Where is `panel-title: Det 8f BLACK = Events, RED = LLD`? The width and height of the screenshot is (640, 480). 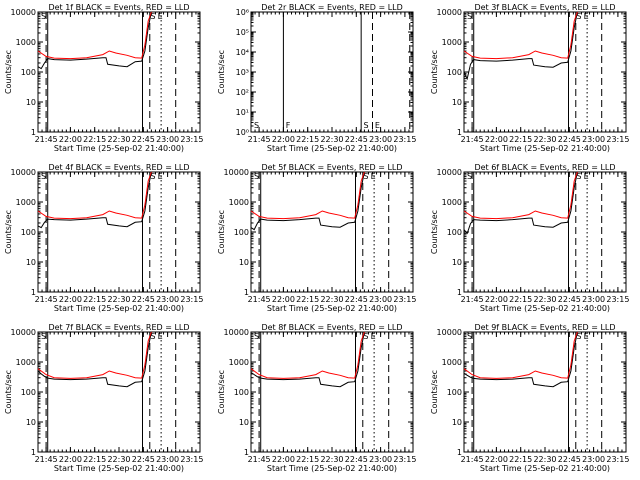
panel-title: Det 8f BLACK = Events, RED = LLD is located at coordinates (331, 327).